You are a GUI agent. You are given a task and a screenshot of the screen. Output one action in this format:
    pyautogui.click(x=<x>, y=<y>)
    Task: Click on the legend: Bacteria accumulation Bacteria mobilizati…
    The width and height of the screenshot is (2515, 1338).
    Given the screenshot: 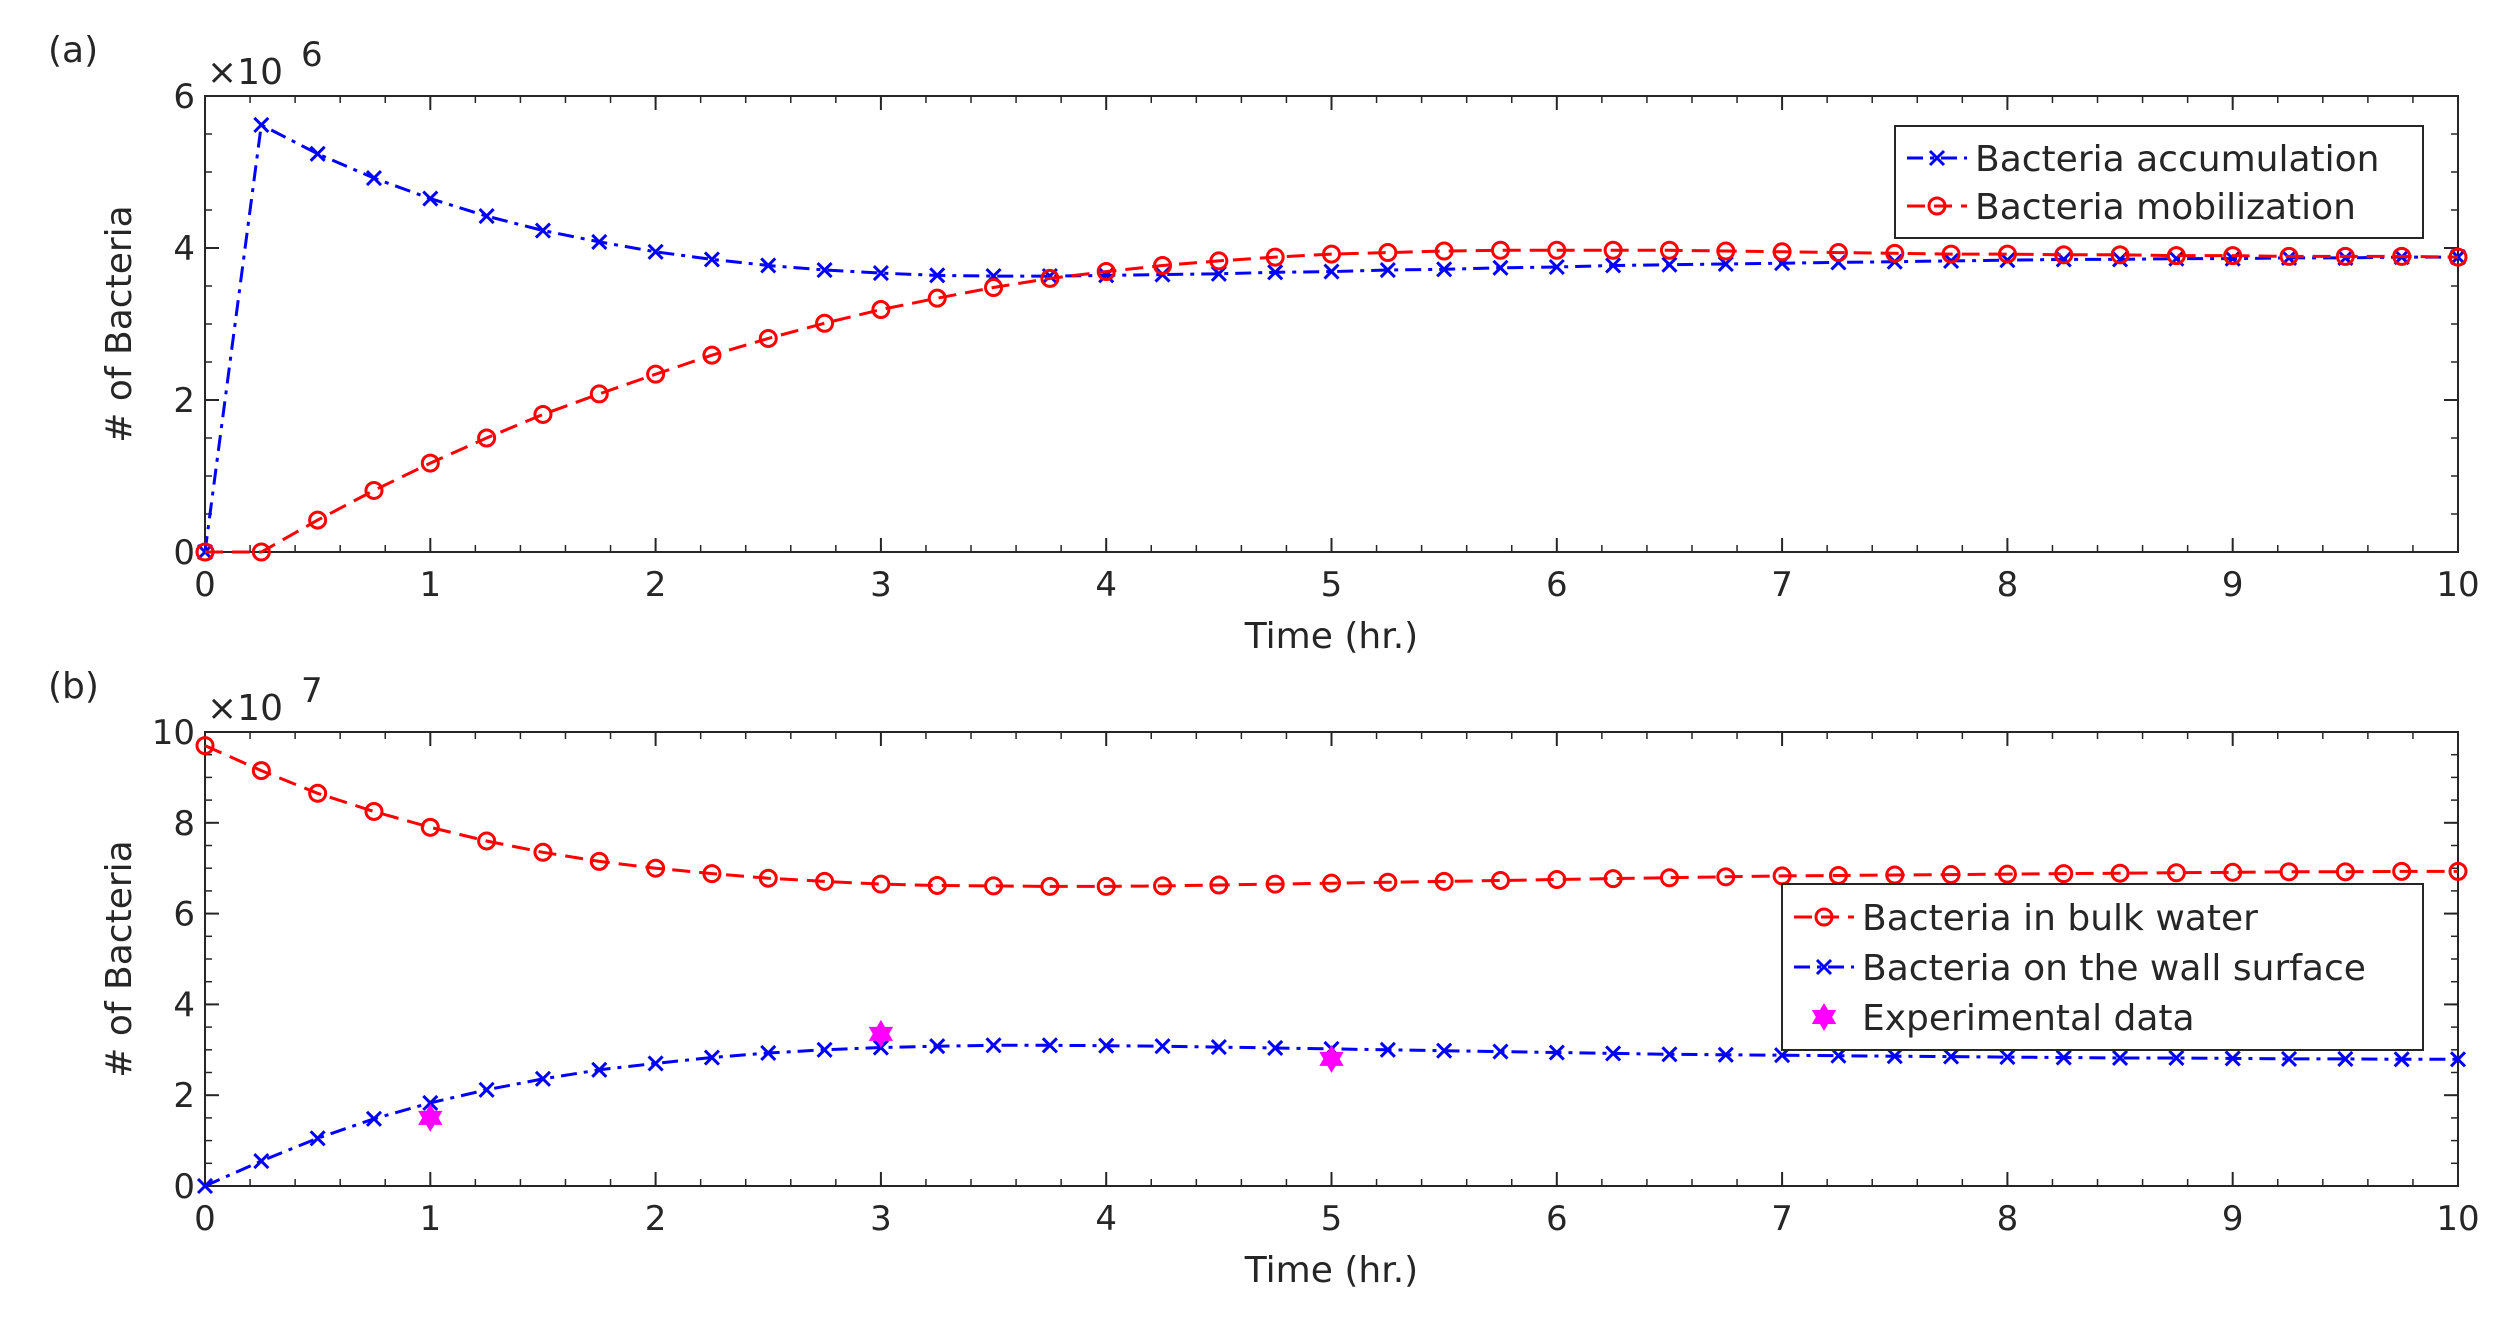 What is the action you would take?
    pyautogui.click(x=2159, y=182)
    